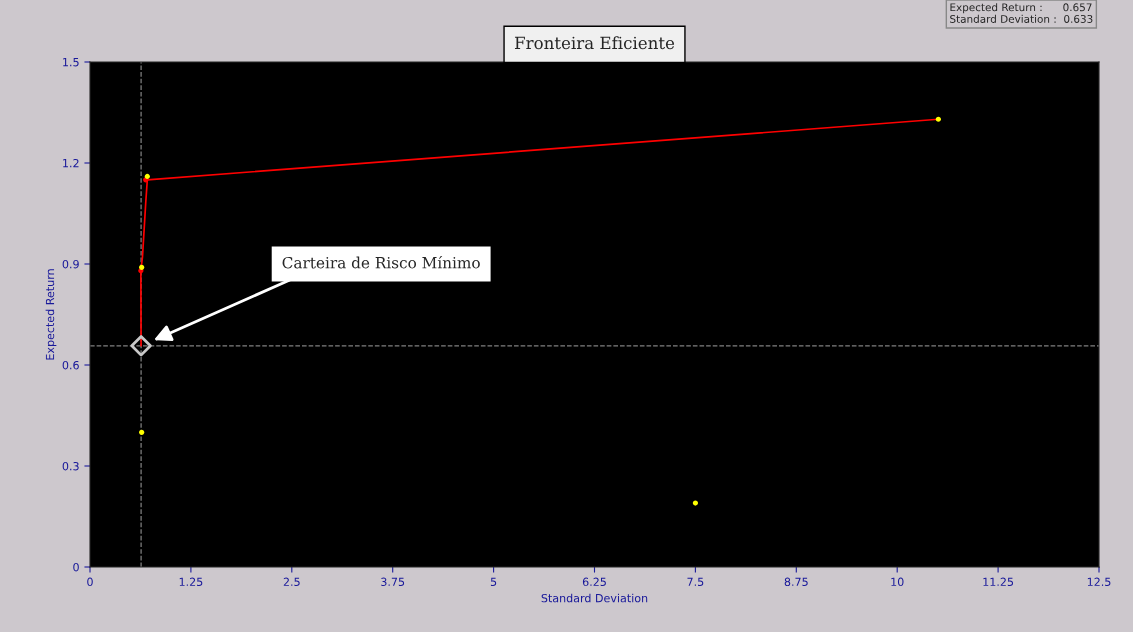 This screenshot has height=632, width=1133. I want to click on x-tick-label: 6.25, so click(594, 582).